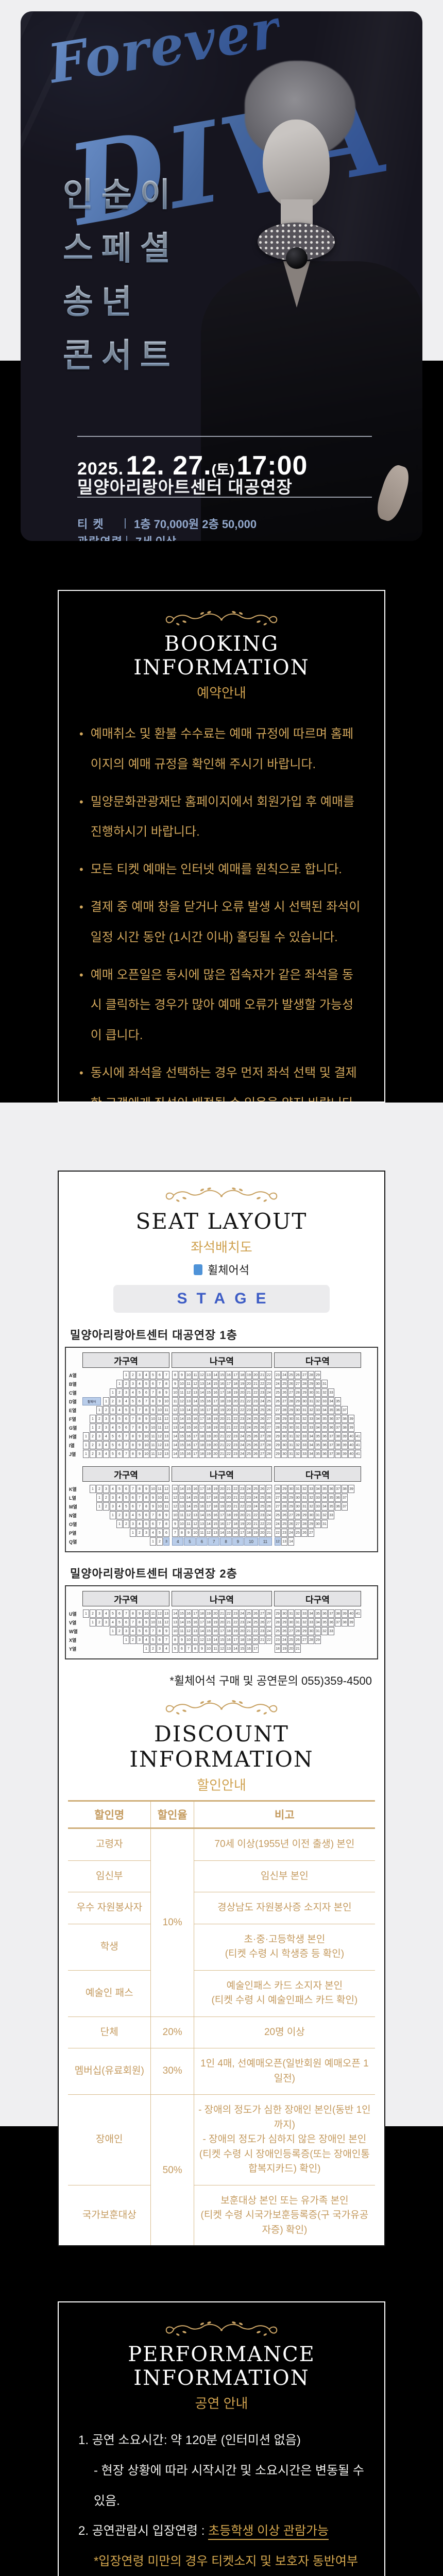  I want to click on discount-row: 고령자 10% 70세 이상(1955년 이전 출생) 본인, so click(221, 1922).